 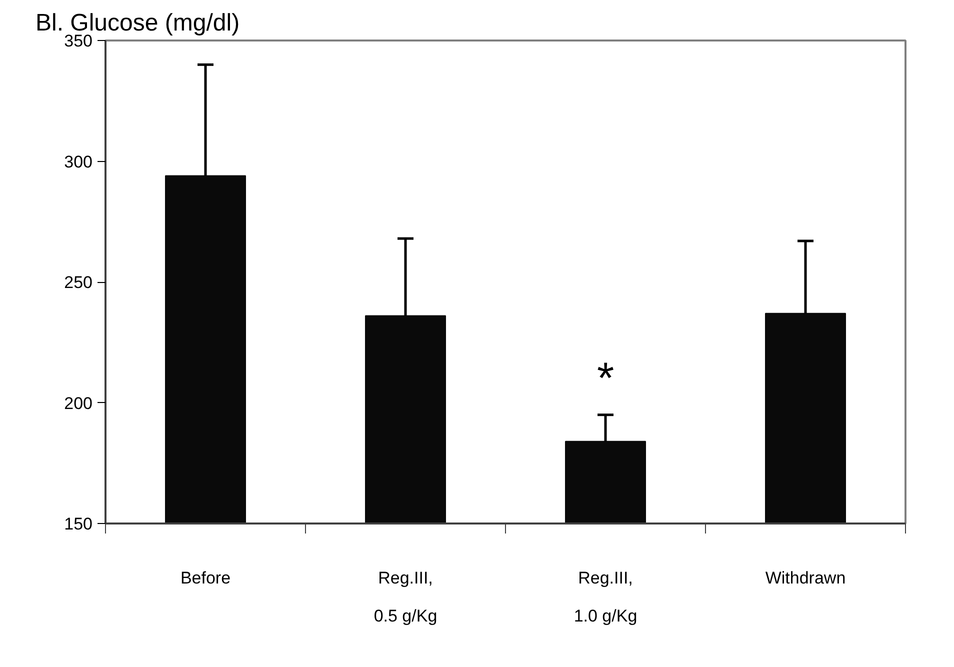 What do you see at coordinates (78, 162) in the screenshot?
I see `y-tick-label: 300` at bounding box center [78, 162].